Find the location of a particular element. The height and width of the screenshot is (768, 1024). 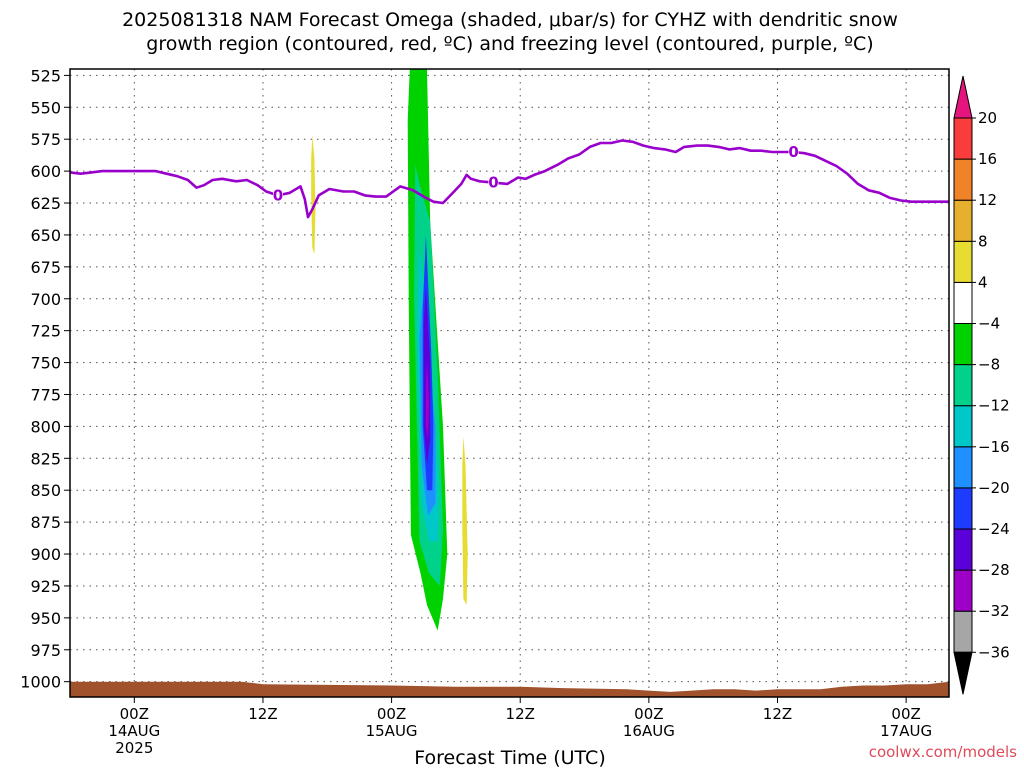

y-tick-label: 725 is located at coordinates (45, 331).